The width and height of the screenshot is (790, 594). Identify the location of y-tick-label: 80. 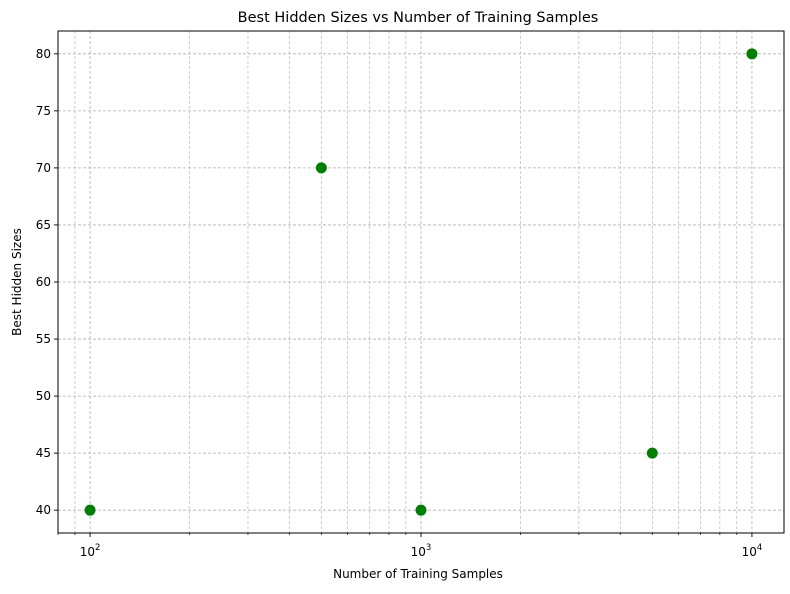
(43, 54).